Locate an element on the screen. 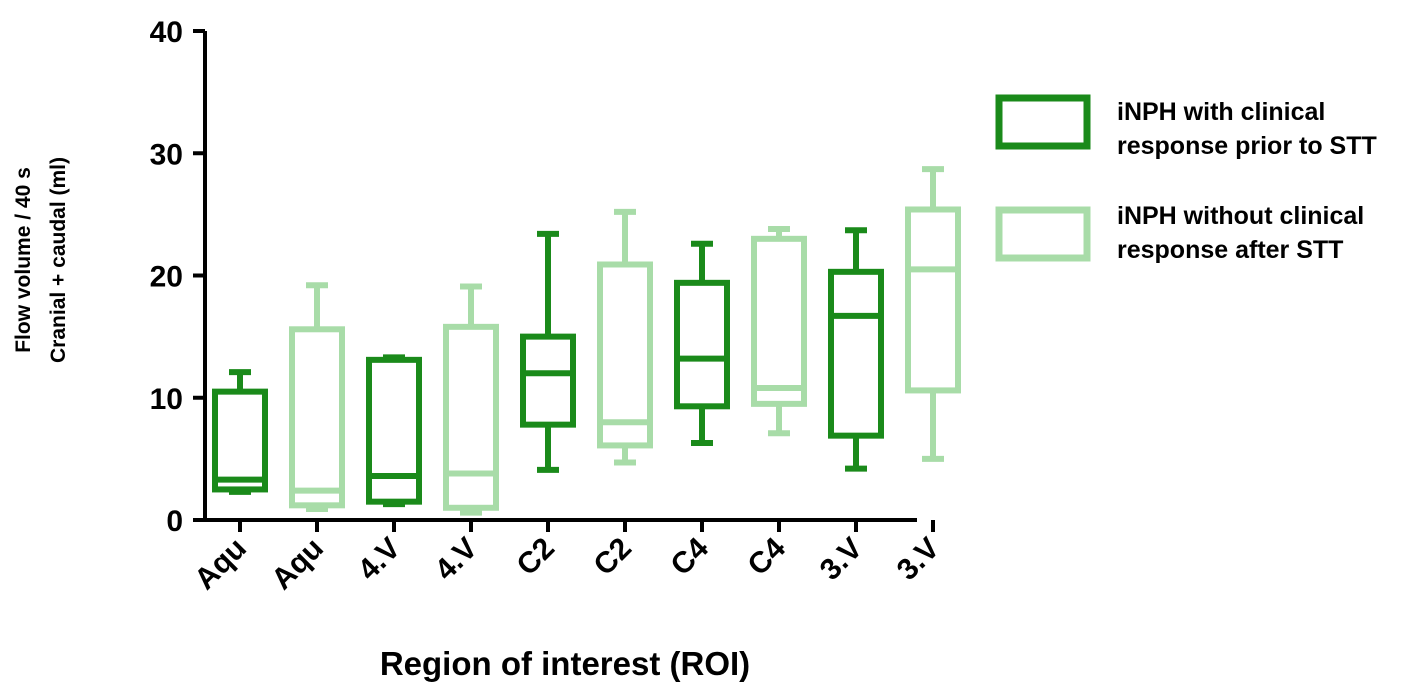 The width and height of the screenshot is (1418, 695). x-axis-title: Region of interest (ROI) is located at coordinates (565, 663).